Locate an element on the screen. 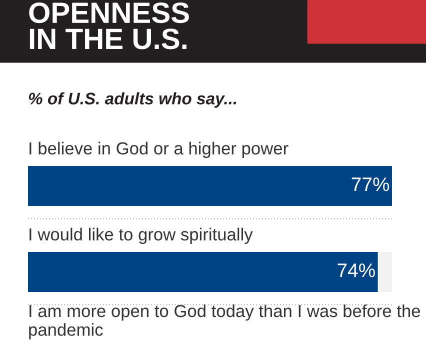 This screenshot has width=426, height=350. y-tick-label: I am more open to God today than I was before the pandemic is located at coordinates (224, 322).